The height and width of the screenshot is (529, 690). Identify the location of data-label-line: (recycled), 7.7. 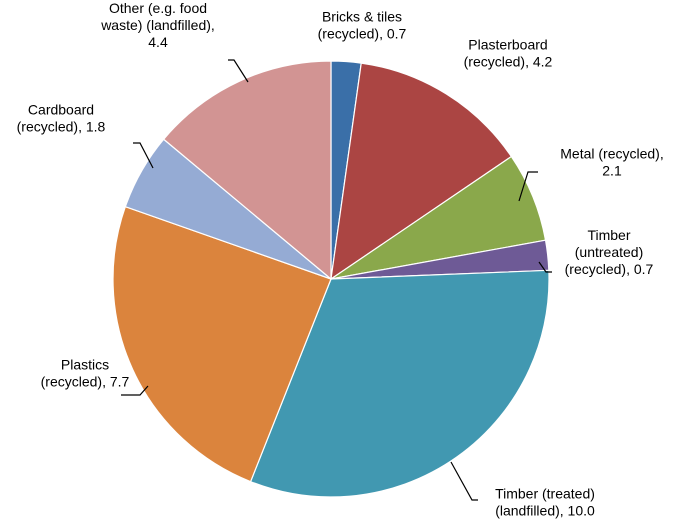
(85, 382).